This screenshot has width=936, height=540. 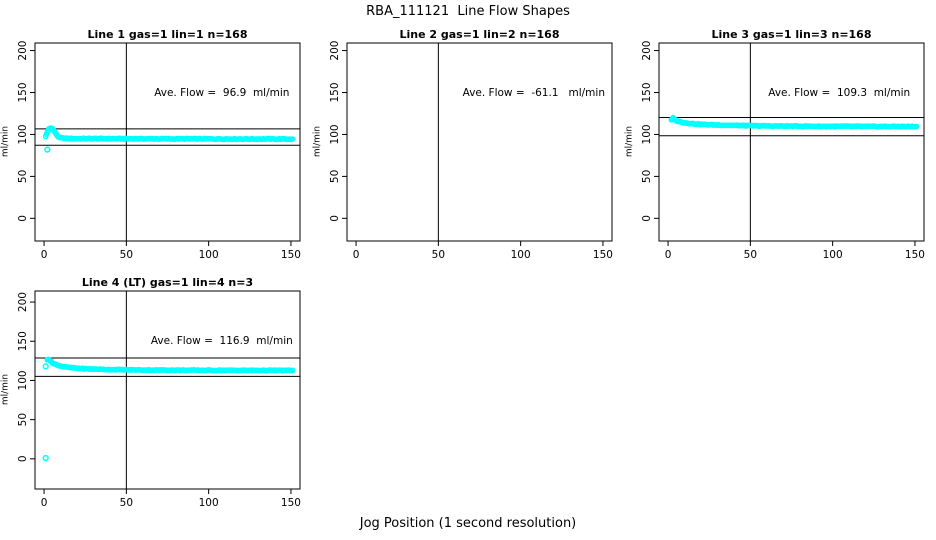 What do you see at coordinates (167, 34) in the screenshot?
I see `subplot-title: Line 1 gas=1 lin=1 n=168` at bounding box center [167, 34].